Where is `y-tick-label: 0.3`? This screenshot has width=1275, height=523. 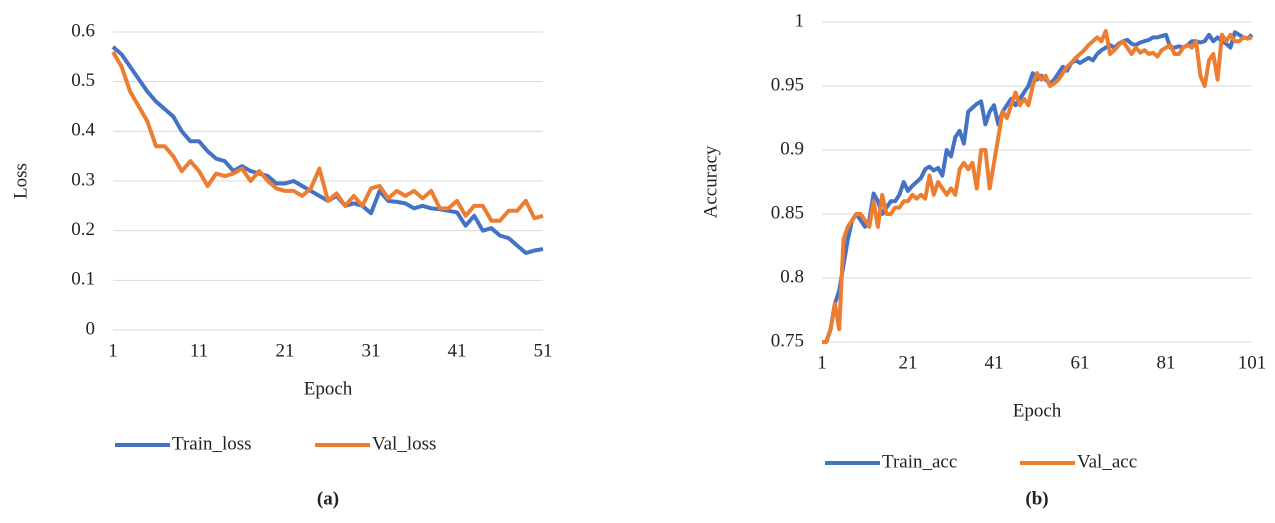
y-tick-label: 0.3 is located at coordinates (83, 179).